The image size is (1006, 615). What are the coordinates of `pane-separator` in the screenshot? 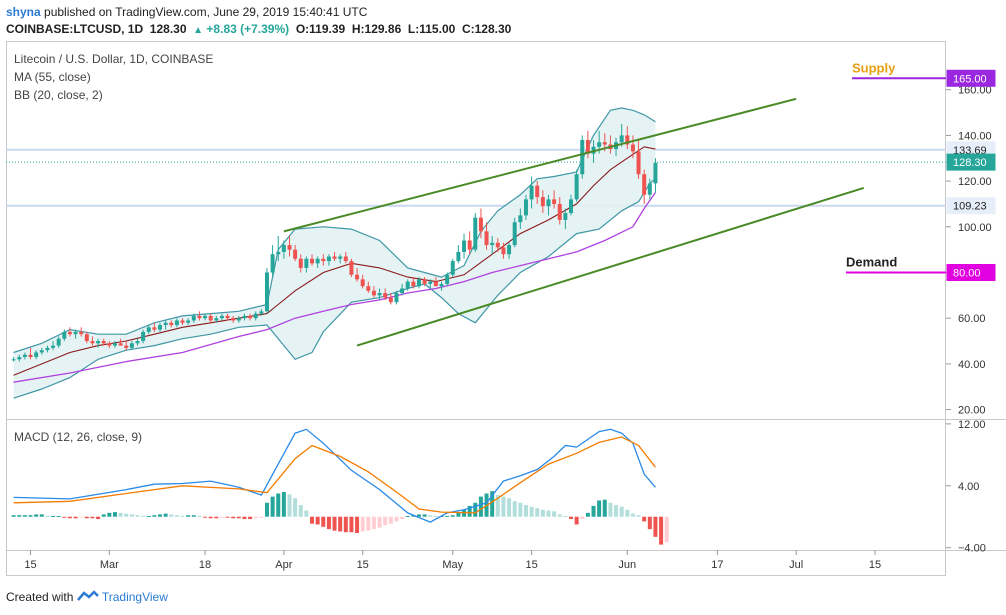 It's located at (506, 419).